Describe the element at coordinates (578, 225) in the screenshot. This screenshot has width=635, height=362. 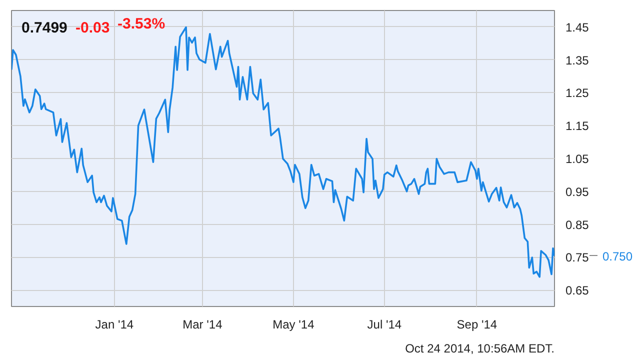
I see `y-tick-label: 0.85` at that location.